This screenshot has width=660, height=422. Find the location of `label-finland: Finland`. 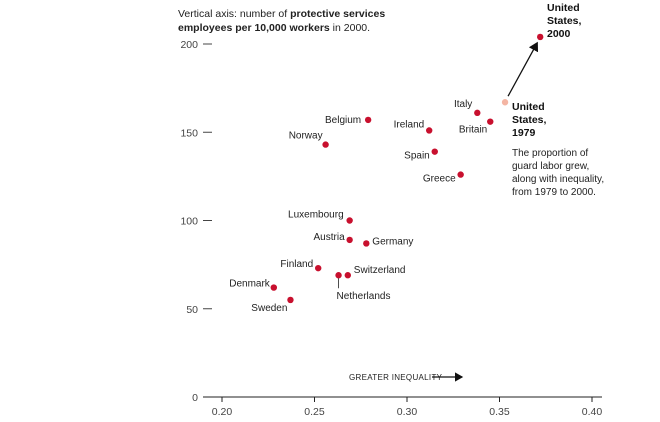

label-finland: Finland is located at coordinates (296, 264).